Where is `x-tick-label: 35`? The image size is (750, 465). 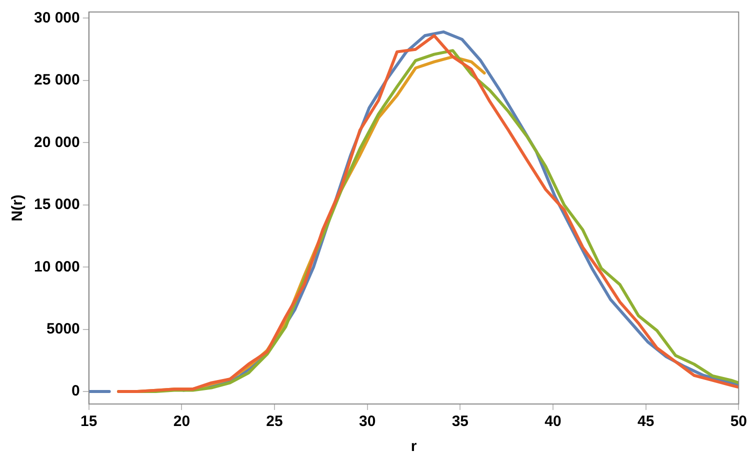
x-tick-label: 35 is located at coordinates (460, 421).